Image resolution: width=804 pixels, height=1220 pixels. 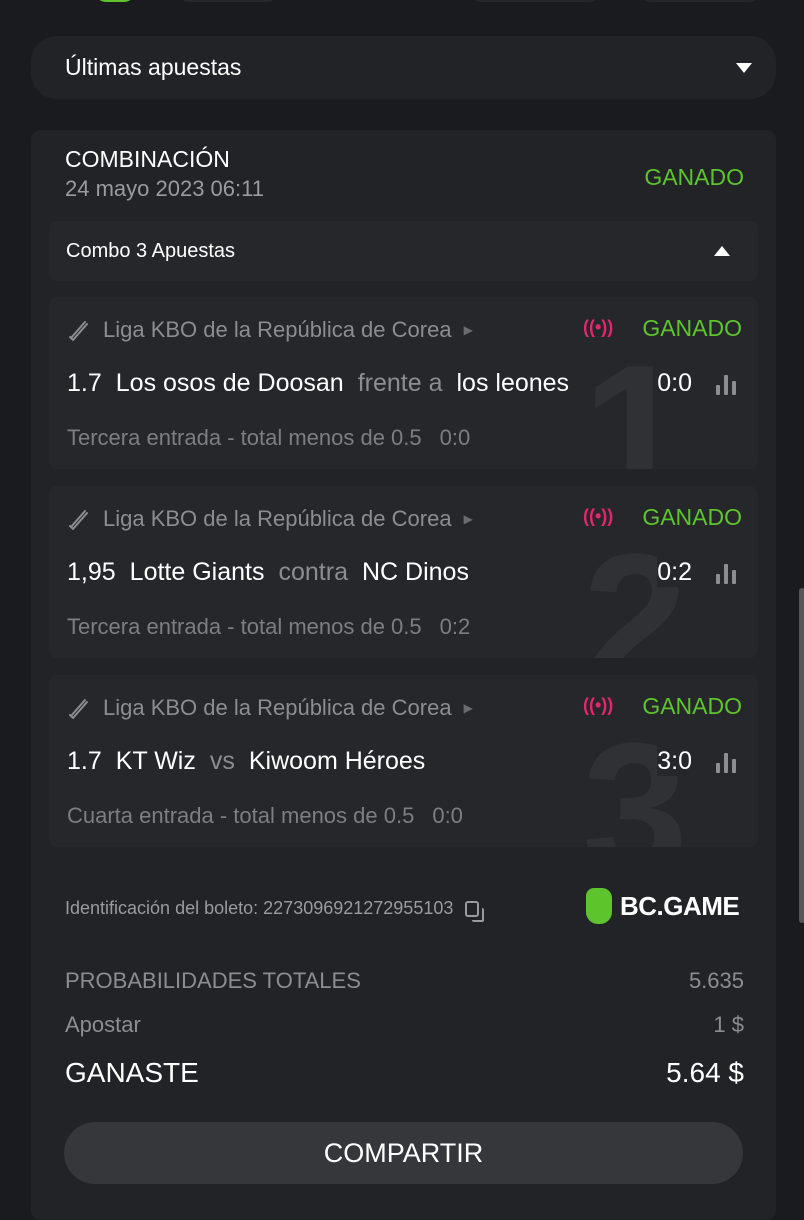 What do you see at coordinates (694, 177) in the screenshot?
I see `bet-status: GANADO` at bounding box center [694, 177].